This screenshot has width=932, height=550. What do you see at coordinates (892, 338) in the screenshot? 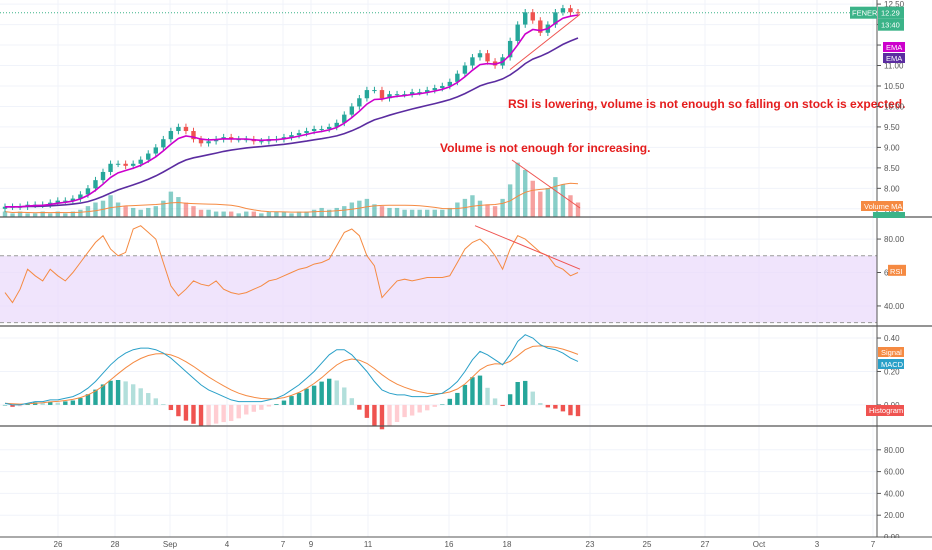
I see `price-axis-label: 0.40` at bounding box center [892, 338].